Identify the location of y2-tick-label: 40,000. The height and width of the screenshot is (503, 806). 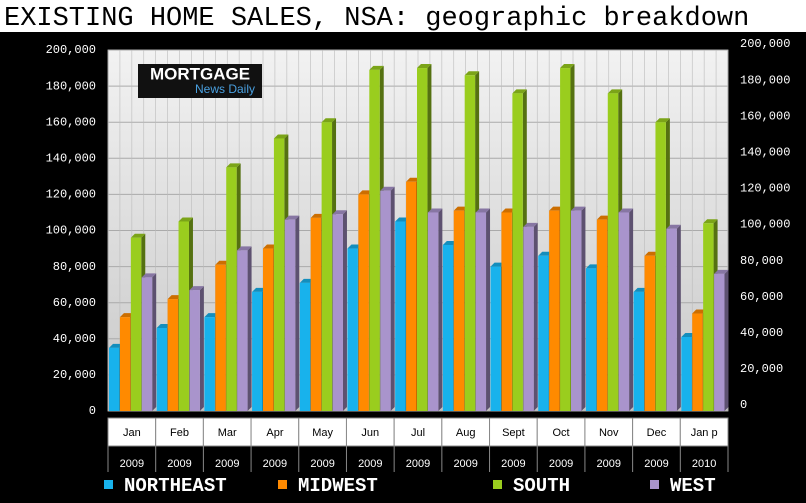
(761, 333).